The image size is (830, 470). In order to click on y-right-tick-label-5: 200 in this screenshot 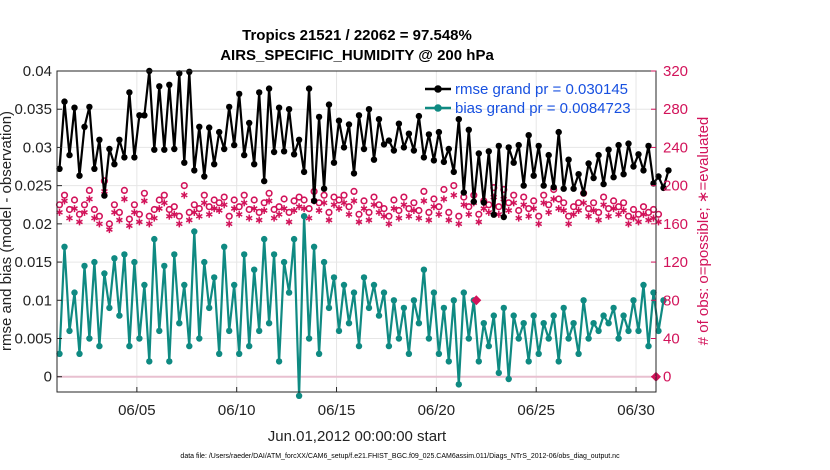, I will do `click(675, 186)`.